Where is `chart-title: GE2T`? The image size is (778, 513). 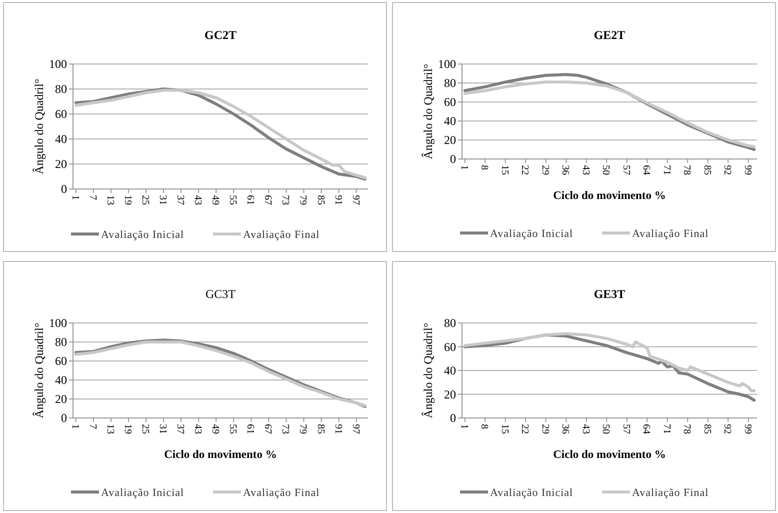
chart-title: GE2T is located at coordinates (610, 35).